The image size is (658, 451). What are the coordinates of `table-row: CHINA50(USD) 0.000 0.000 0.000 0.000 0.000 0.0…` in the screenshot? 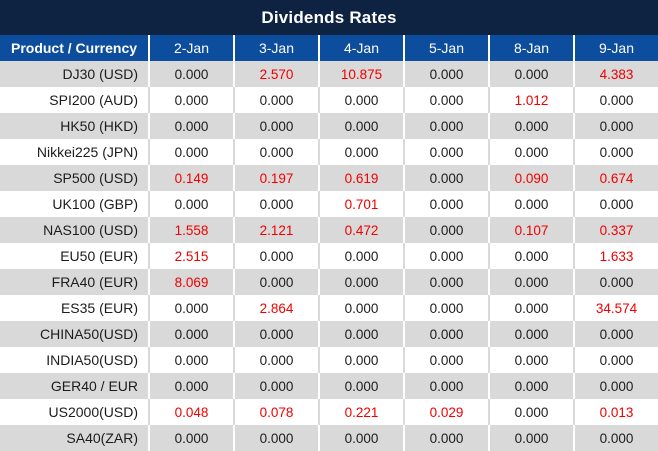 It's located at (329, 334).